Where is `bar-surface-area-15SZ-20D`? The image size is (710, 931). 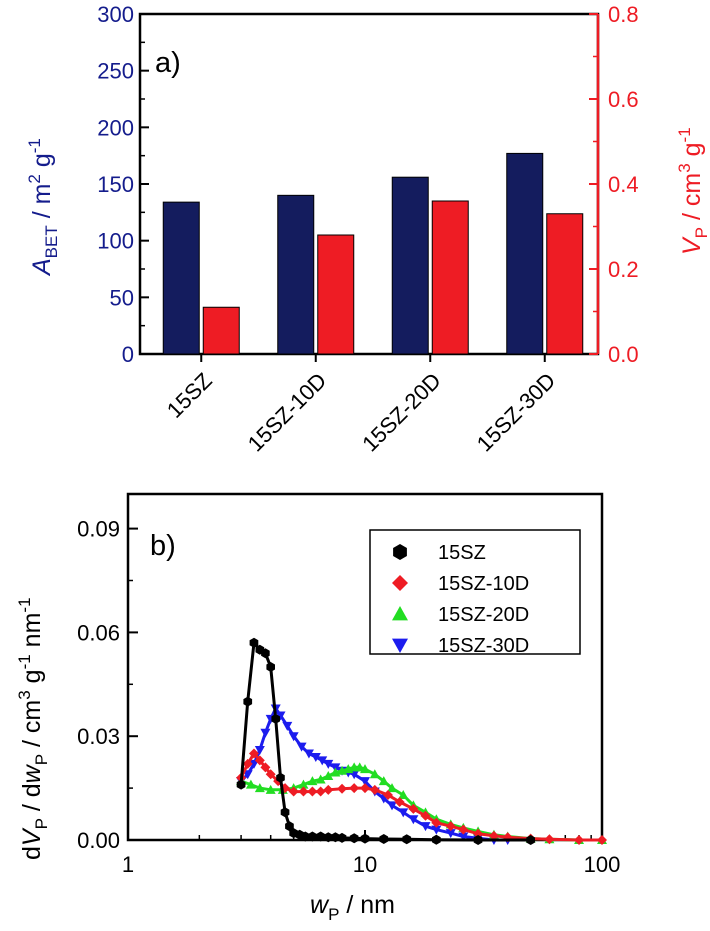 bar-surface-area-15SZ-20D is located at coordinates (410, 265).